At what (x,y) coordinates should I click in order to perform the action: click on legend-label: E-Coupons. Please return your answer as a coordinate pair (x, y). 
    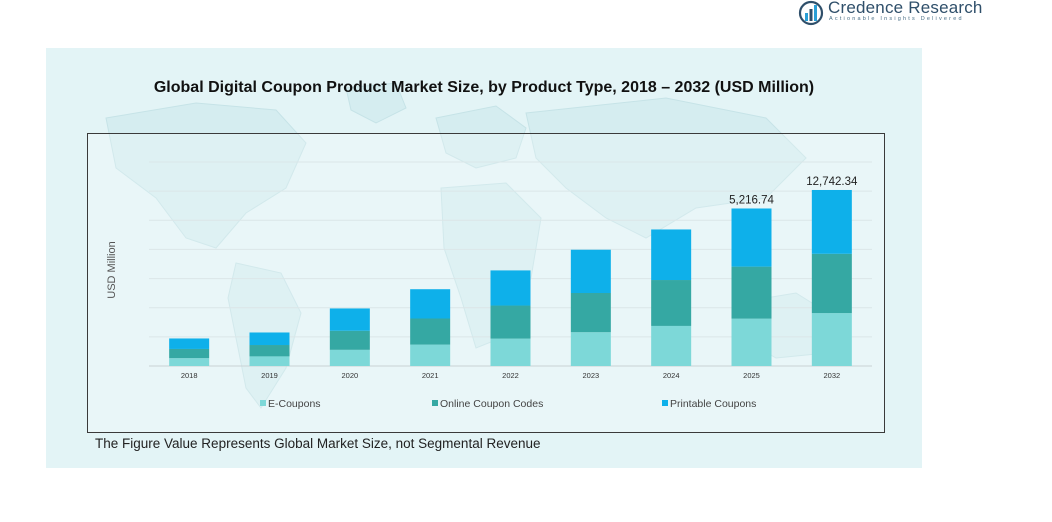
    Looking at the image, I should click on (294, 404).